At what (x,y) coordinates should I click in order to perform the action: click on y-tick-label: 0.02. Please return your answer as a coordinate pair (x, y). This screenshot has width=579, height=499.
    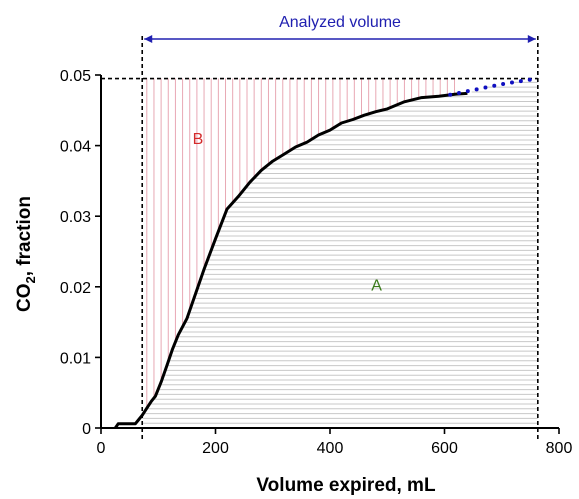
    Looking at the image, I should click on (75, 288).